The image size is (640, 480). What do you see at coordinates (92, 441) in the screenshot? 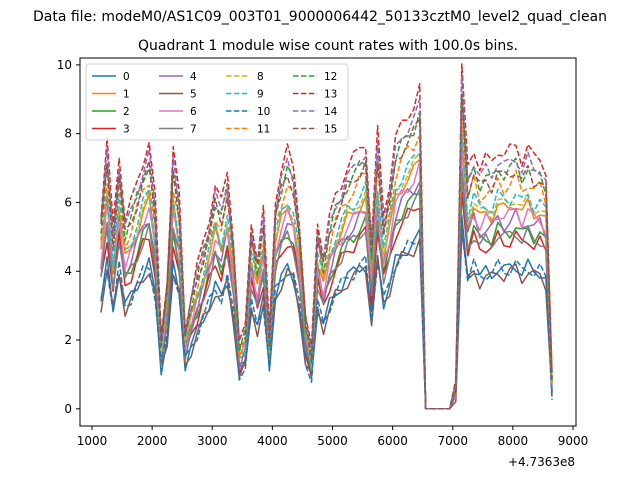
I see `x-tick-label: 1000` at bounding box center [92, 441].